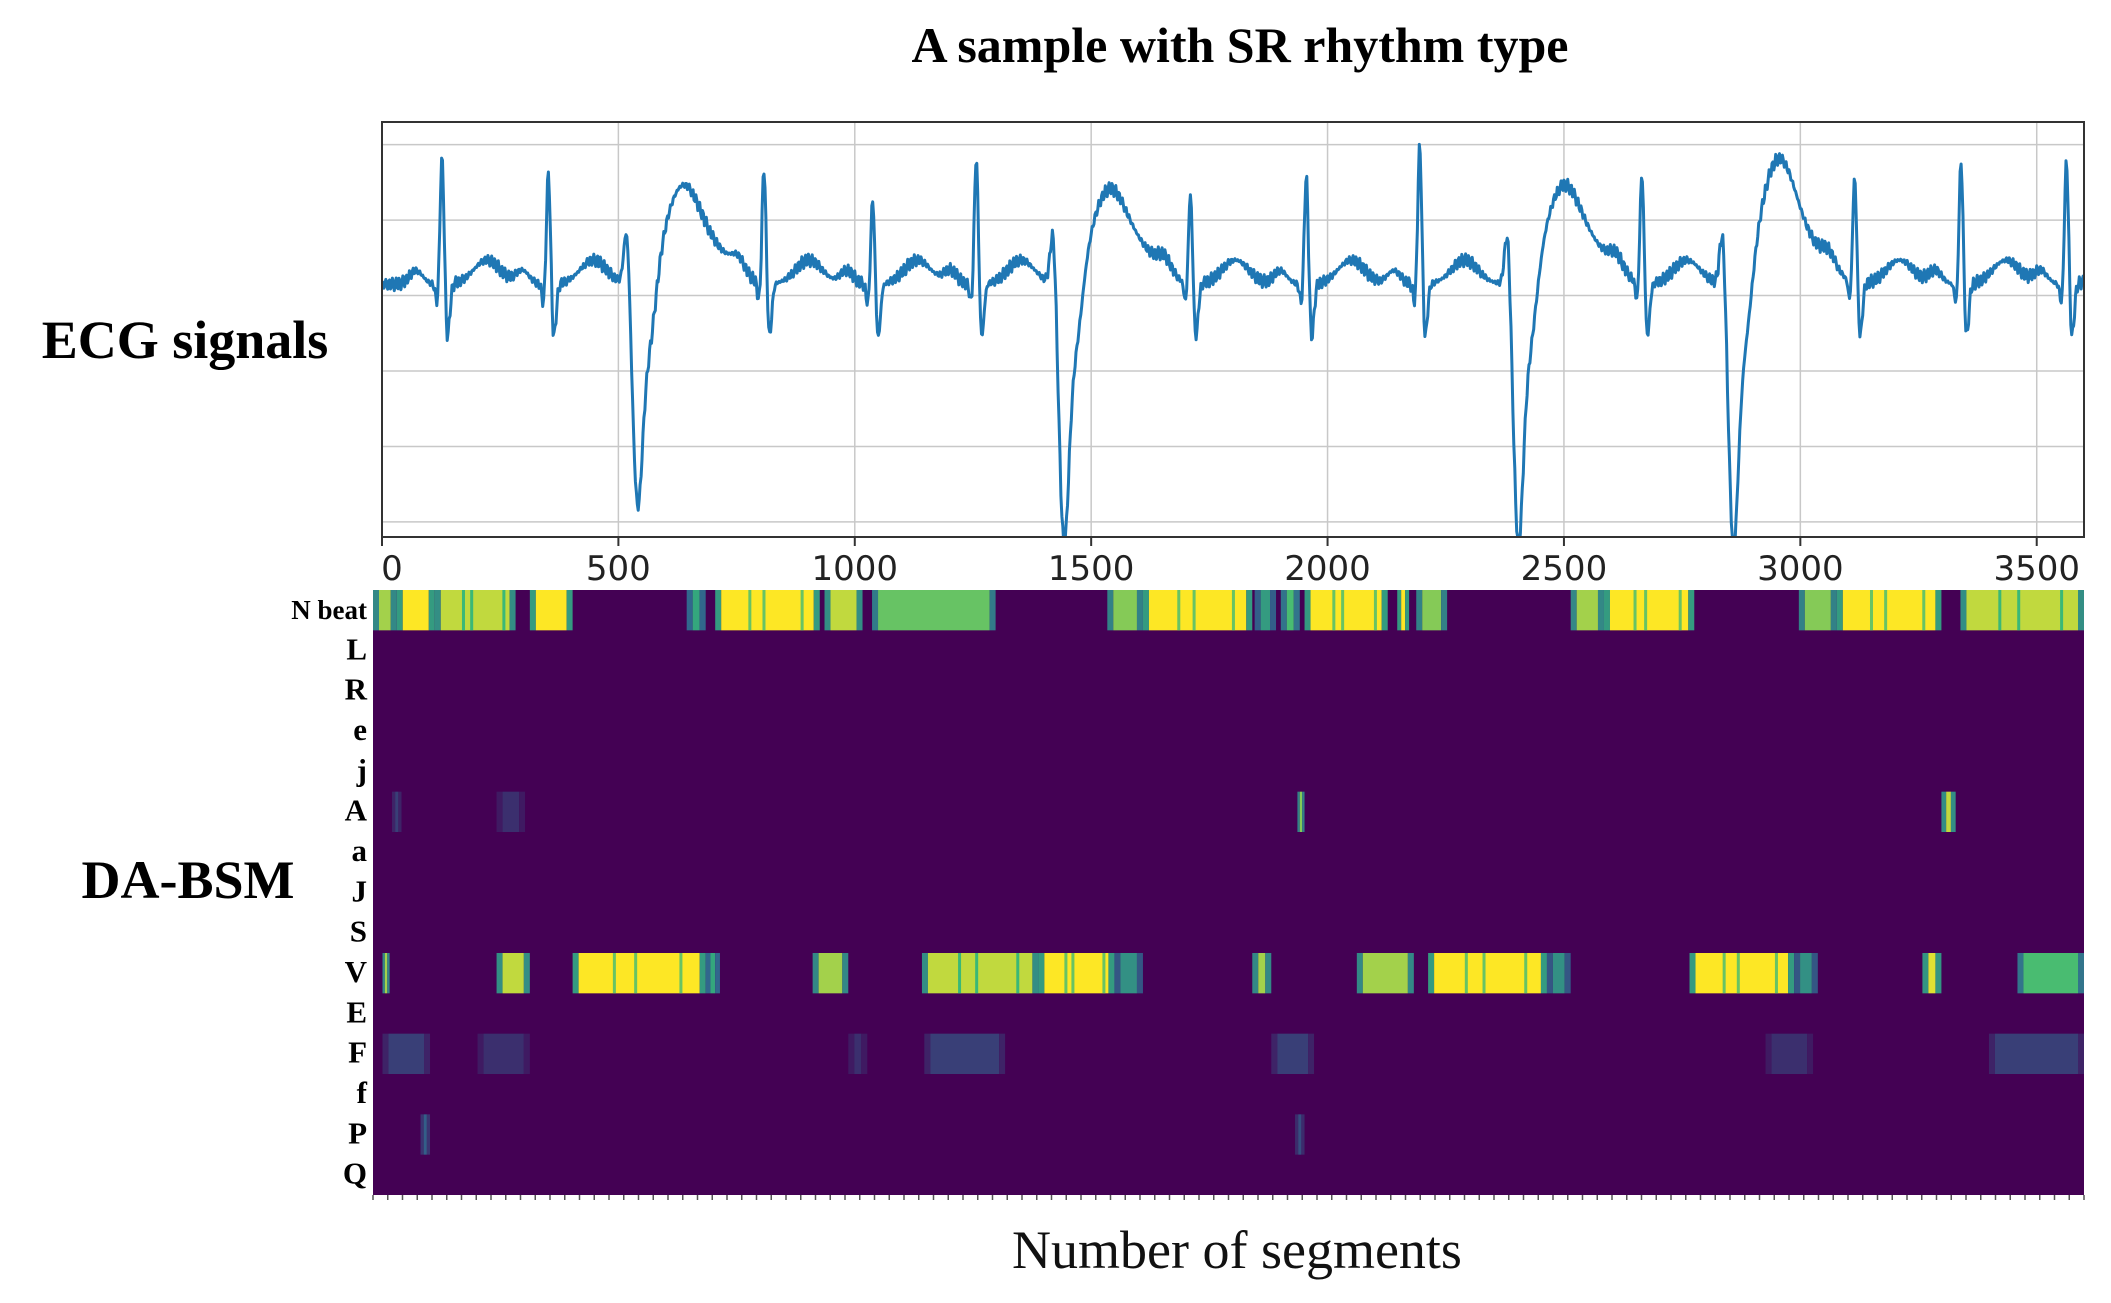 The width and height of the screenshot is (2111, 1303). I want to click on heatmap-row-label: E, so click(356, 1011).